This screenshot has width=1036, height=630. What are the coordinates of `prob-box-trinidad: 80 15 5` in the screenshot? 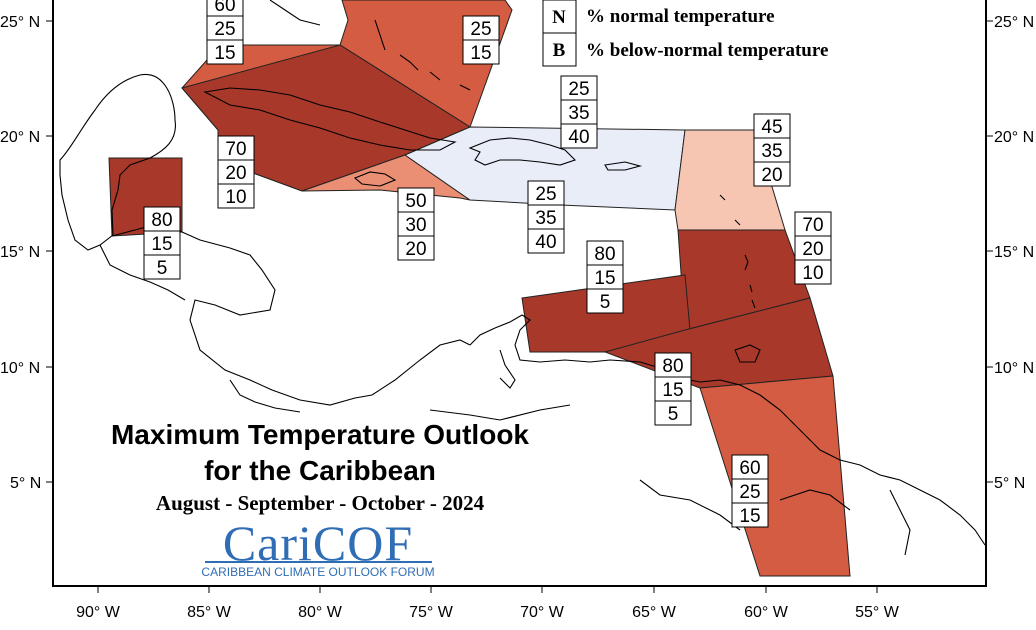 It's located at (673, 389).